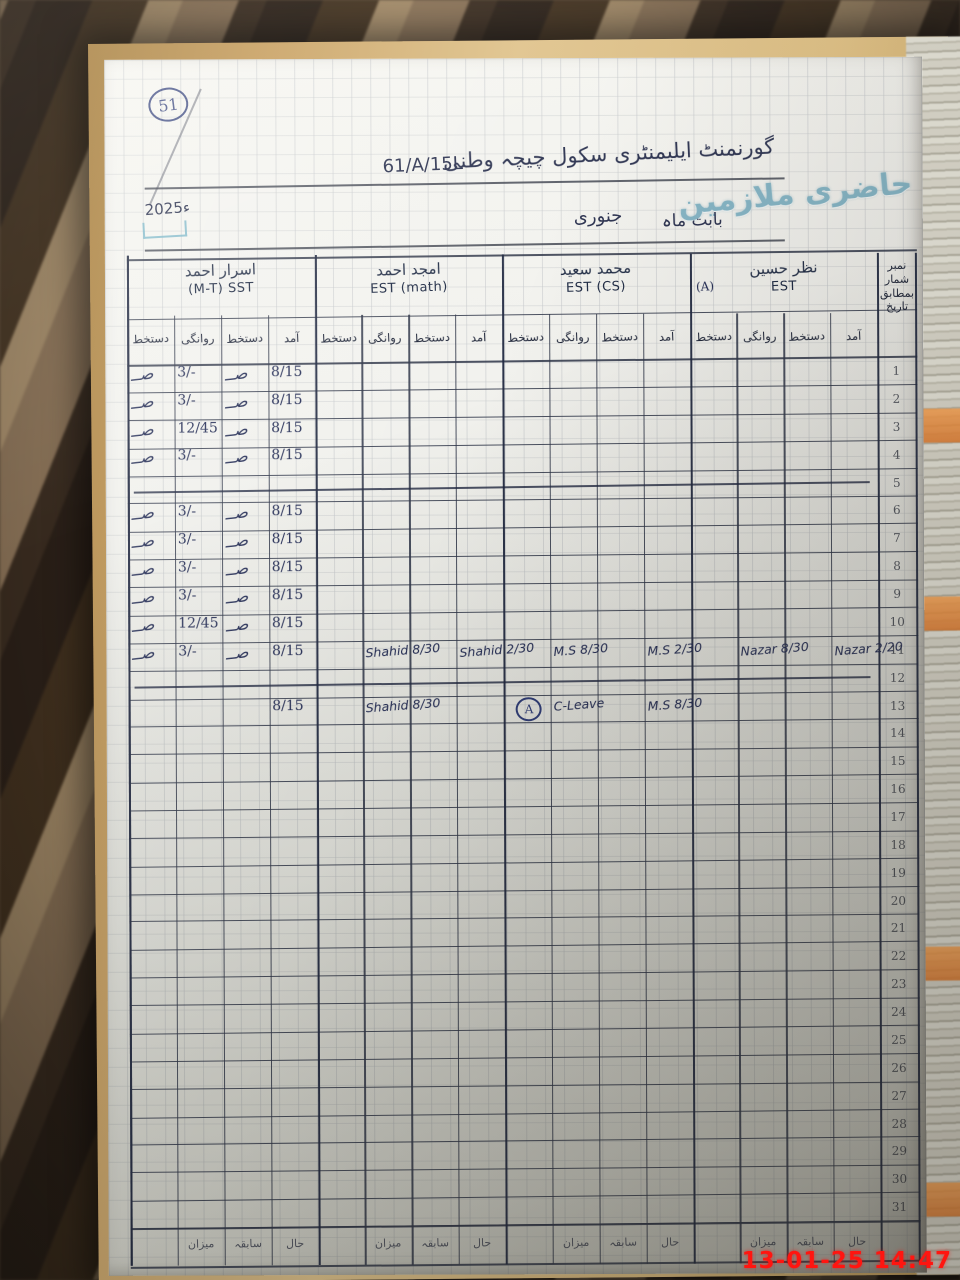 The width and height of the screenshot is (960, 1280). What do you see at coordinates (899, 1206) in the screenshot?
I see `date-row-number: 31` at bounding box center [899, 1206].